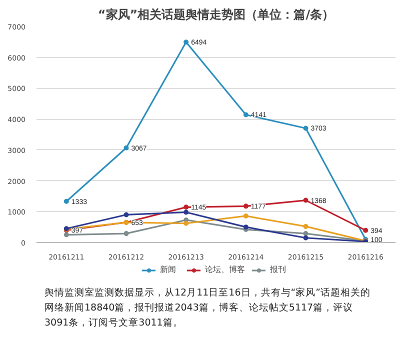  Describe the element at coordinates (207, 307) in the screenshot. I see `text: 舆情监测室监测数据显示，从12月11日至16日，共有与“家风”话题相关的网络新闻18840篇，报刊报道2043篇，博客、论坛帖文5117篇，评议3091条，订阅号文章3011篇。` at that location.